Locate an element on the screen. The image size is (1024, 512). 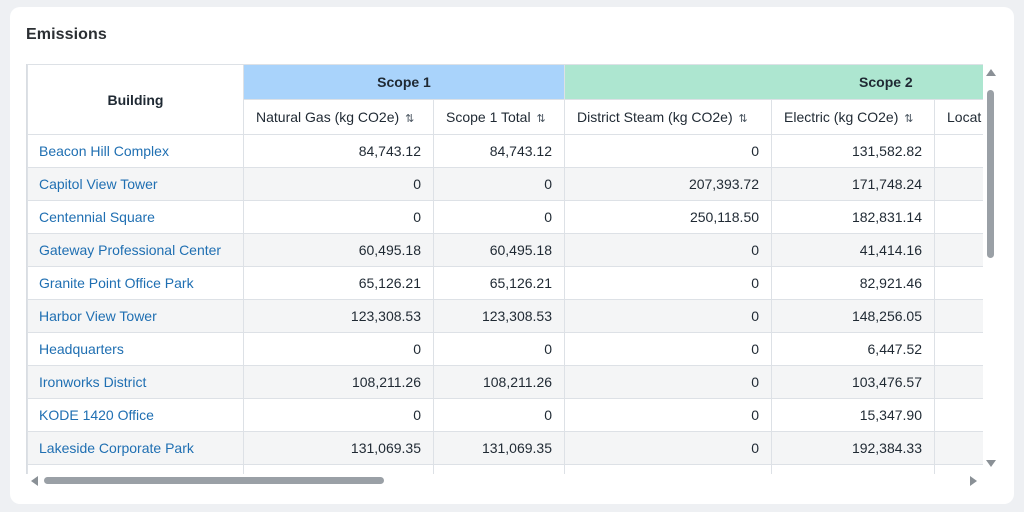
table-cell: 131,582.82 is located at coordinates (853, 151).